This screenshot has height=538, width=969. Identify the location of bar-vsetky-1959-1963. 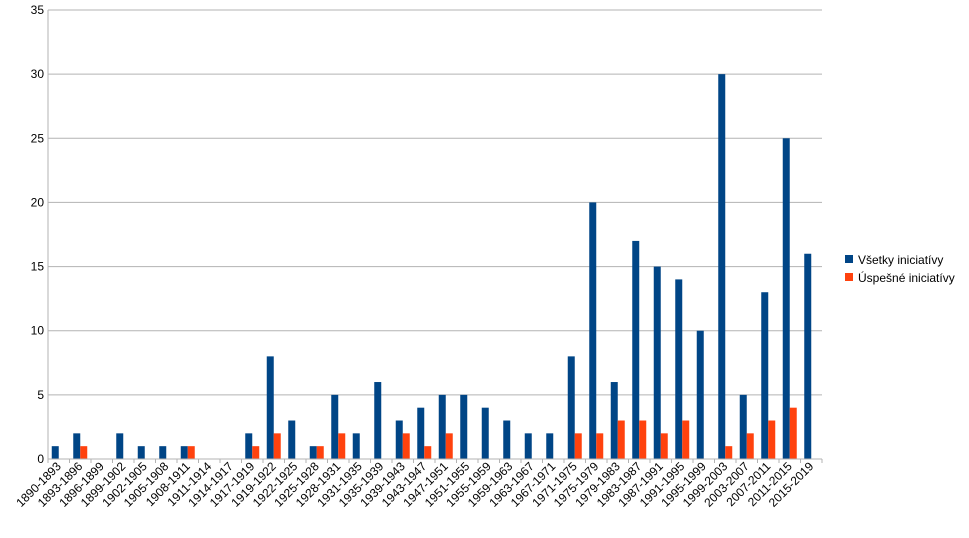
(507, 439).